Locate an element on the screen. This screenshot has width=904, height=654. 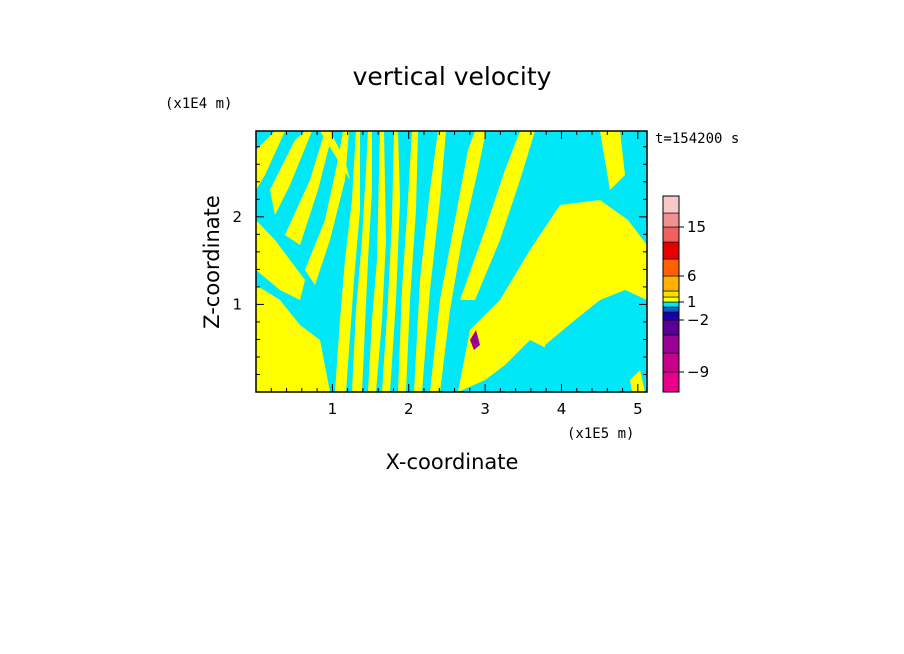
y-axis-label: Z-coordinate is located at coordinates (212, 262).